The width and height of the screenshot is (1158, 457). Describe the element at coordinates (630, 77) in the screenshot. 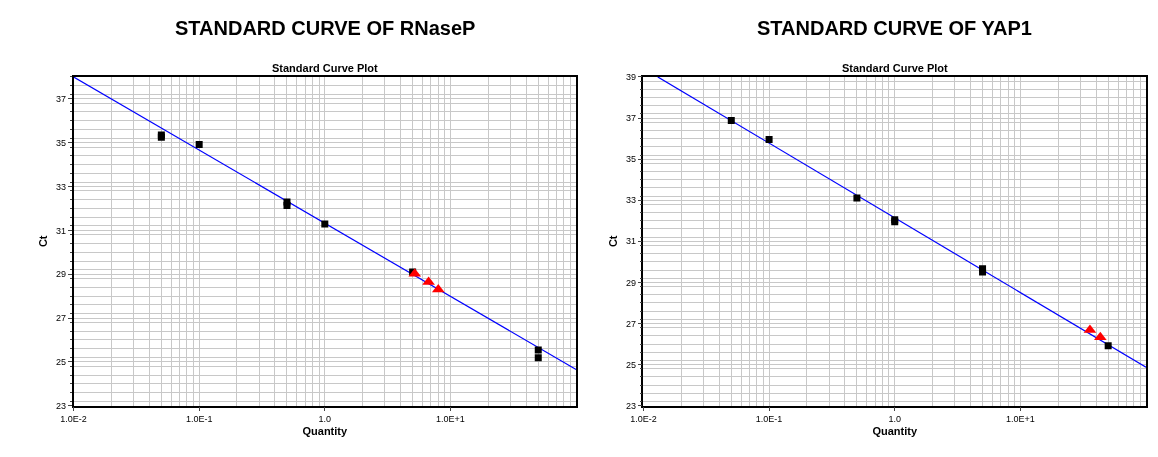

I see `y-tick-label: 39` at that location.